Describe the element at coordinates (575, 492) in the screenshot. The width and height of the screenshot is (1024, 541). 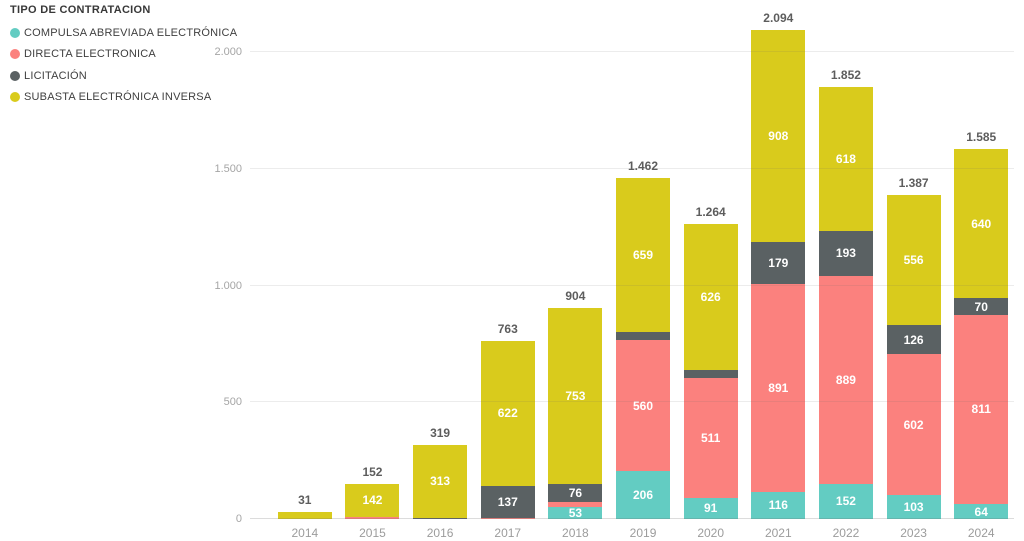
I see `segment-licitacion: 76` at that location.